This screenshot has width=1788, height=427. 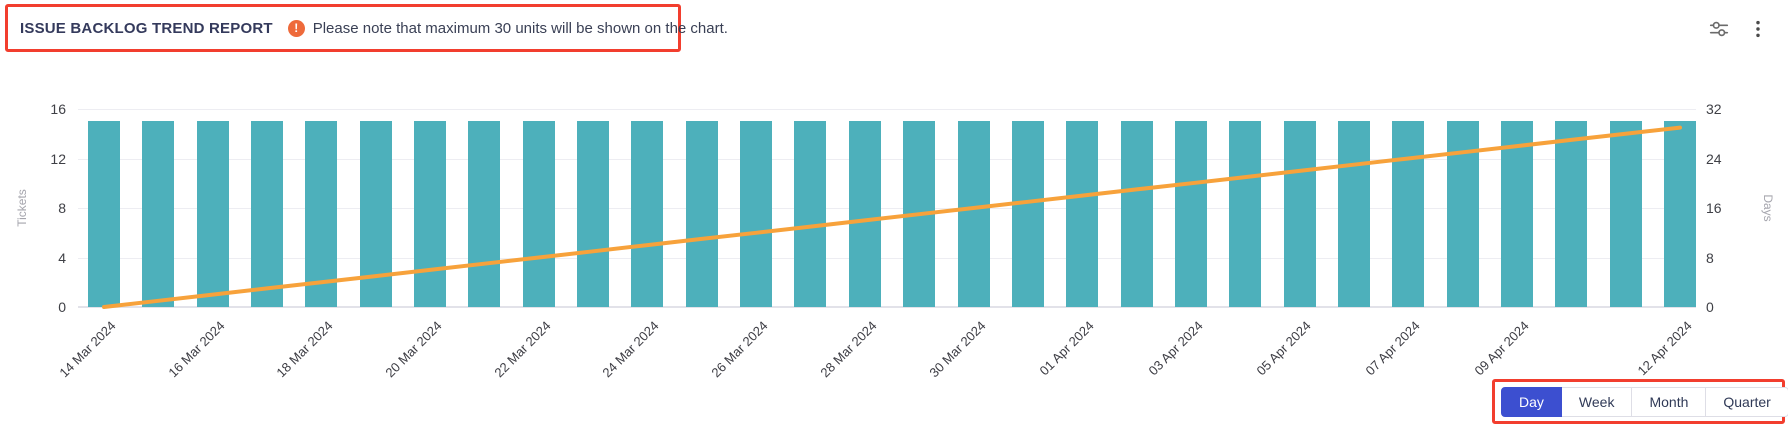 What do you see at coordinates (1710, 307) in the screenshot?
I see `right-axis-tick: 0` at bounding box center [1710, 307].